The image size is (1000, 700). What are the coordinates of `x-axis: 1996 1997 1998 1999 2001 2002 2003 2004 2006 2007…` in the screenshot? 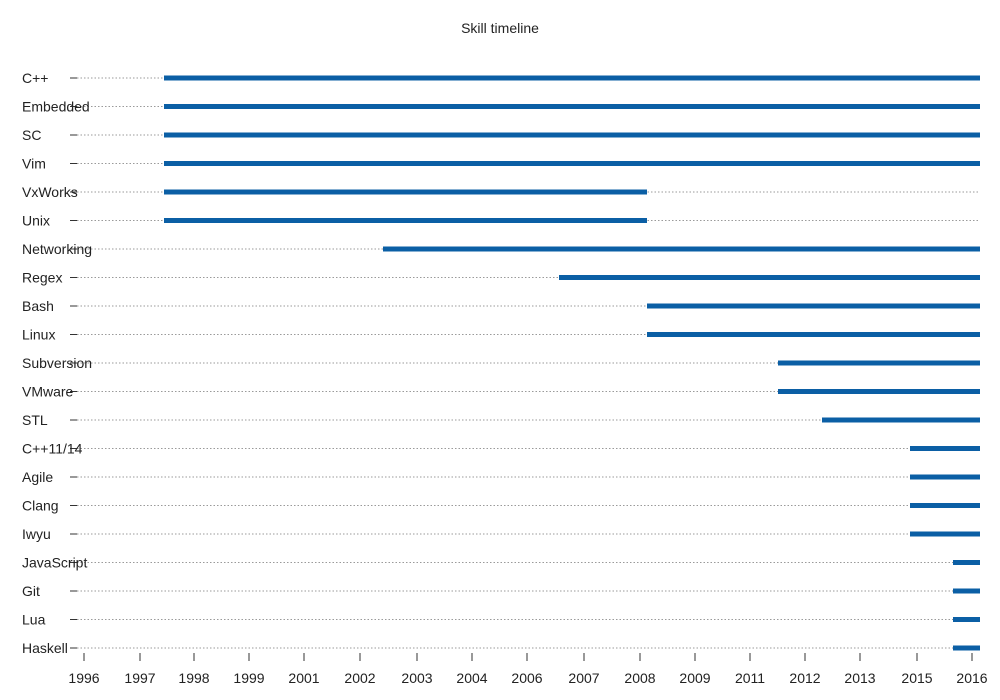 It's located at (528, 669).